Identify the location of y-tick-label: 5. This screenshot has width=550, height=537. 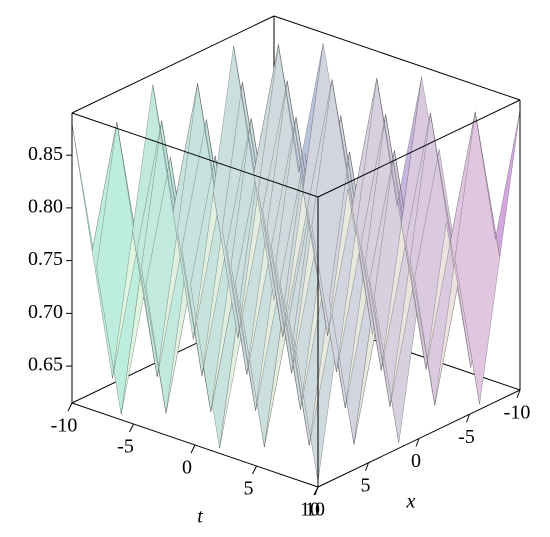
(249, 489).